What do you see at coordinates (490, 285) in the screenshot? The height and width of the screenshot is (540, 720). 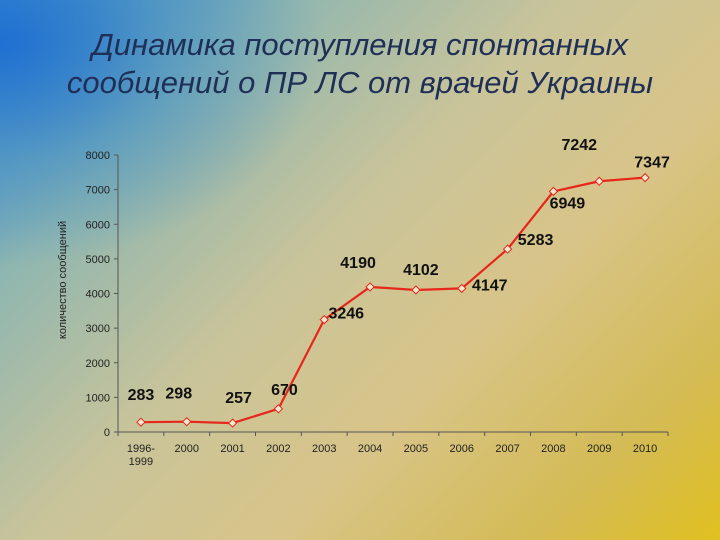 I see `data-label: 4147` at bounding box center [490, 285].